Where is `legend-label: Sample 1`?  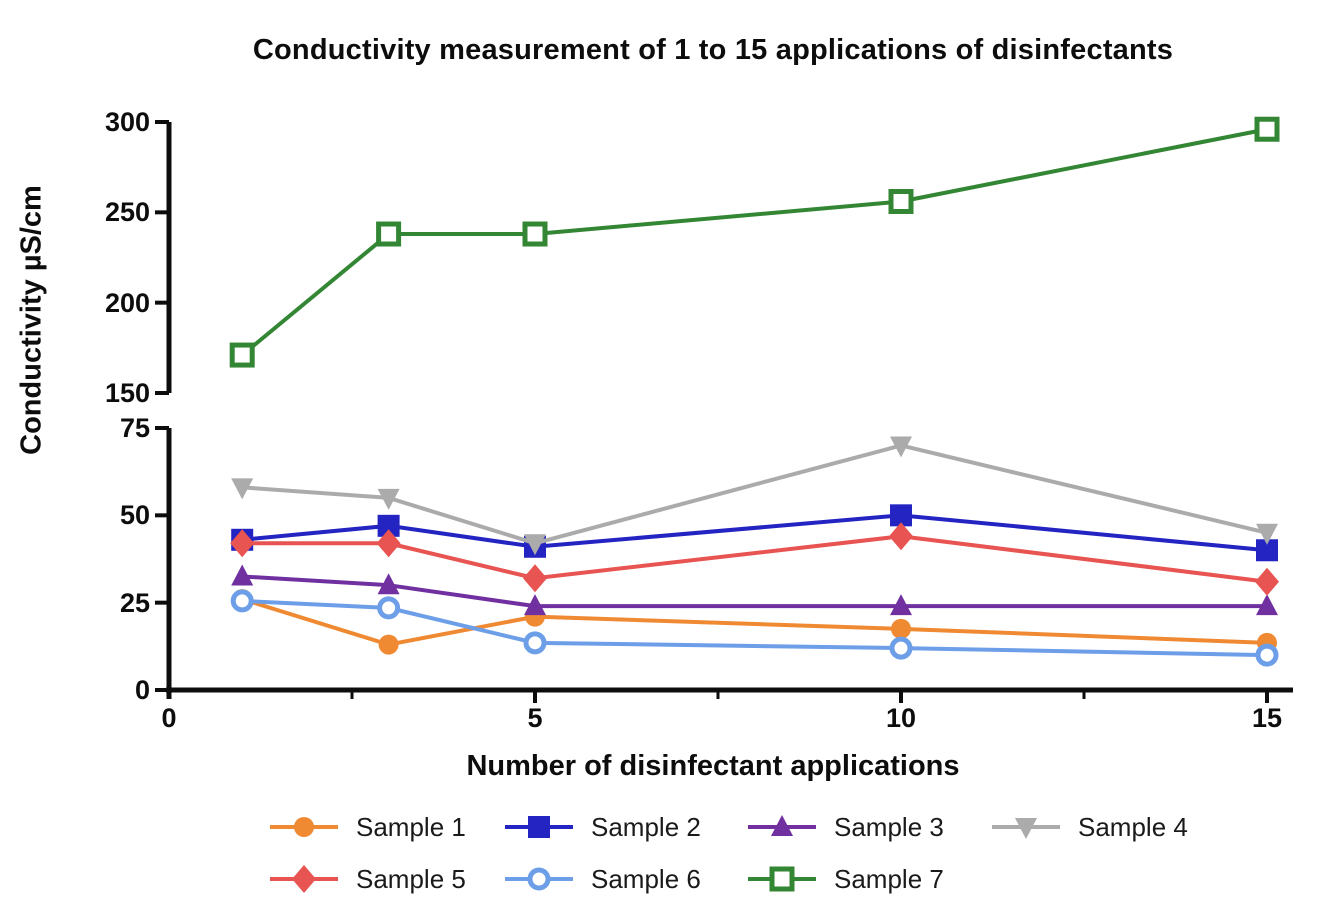 legend-label: Sample 1 is located at coordinates (411, 826).